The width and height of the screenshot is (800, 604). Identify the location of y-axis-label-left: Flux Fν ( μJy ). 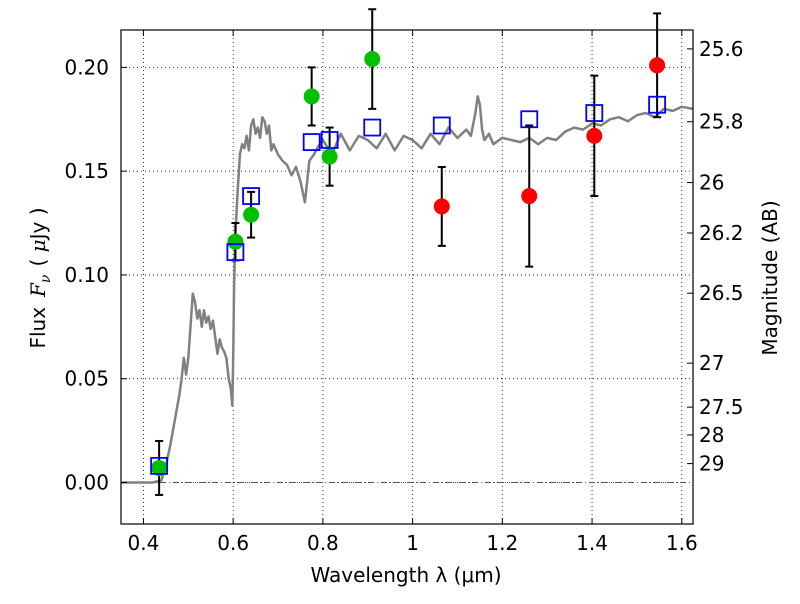
(40, 277).